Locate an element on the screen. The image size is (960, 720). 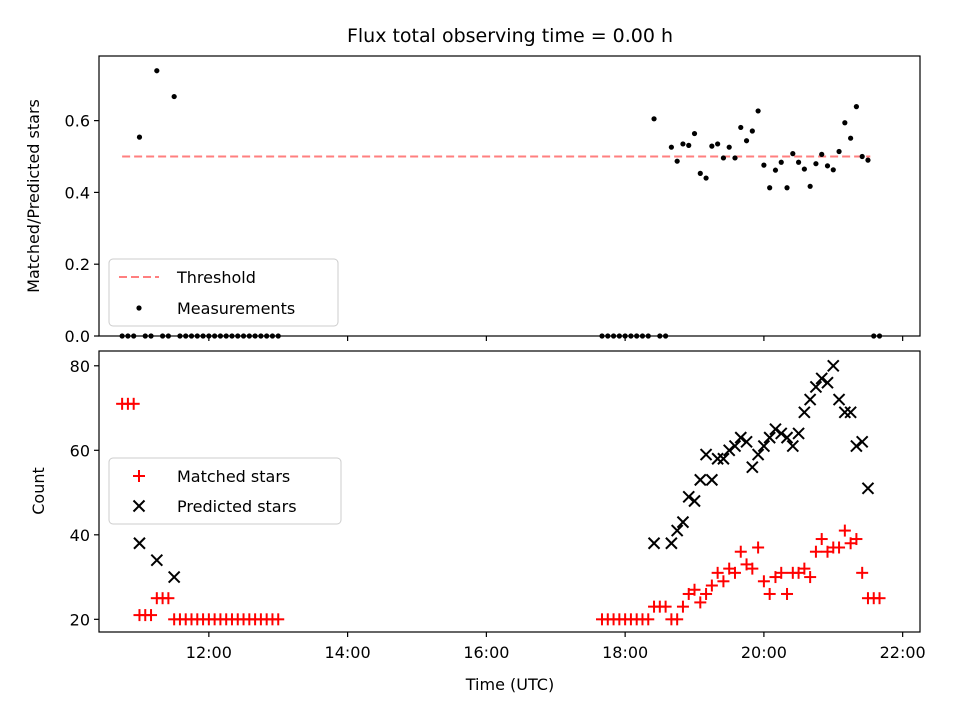
count-y-tick-label: 20 is located at coordinates (80, 619).